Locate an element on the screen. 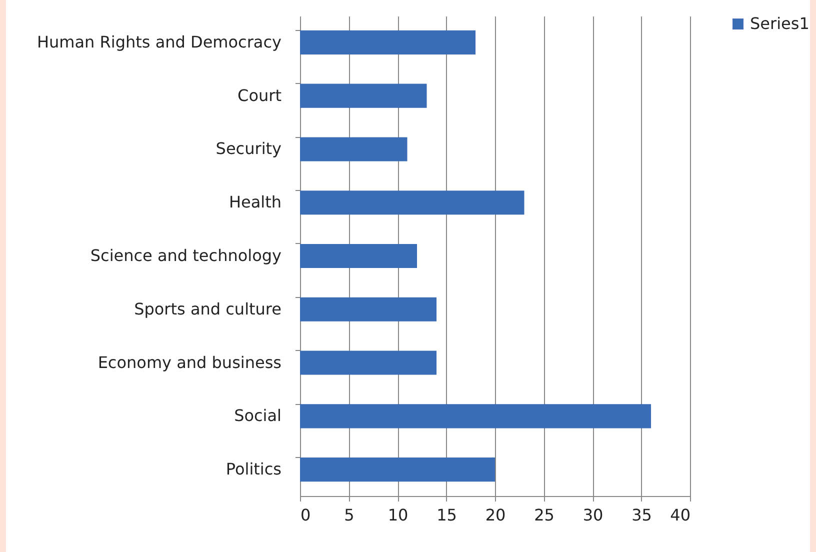 This screenshot has height=552, width=816. x-tick-label: 20 is located at coordinates (495, 515).